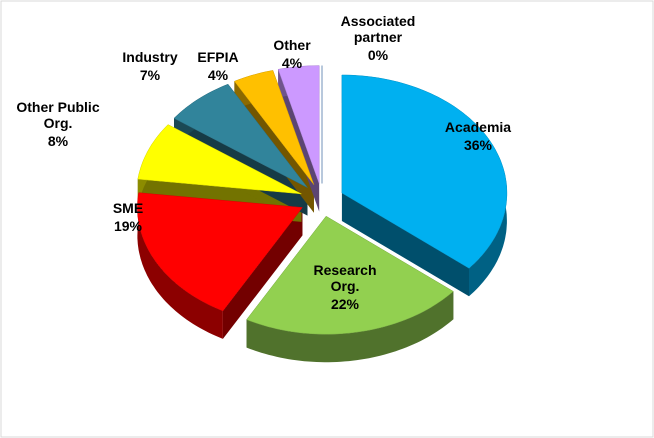  I want to click on category-line: Industry, so click(149, 57).